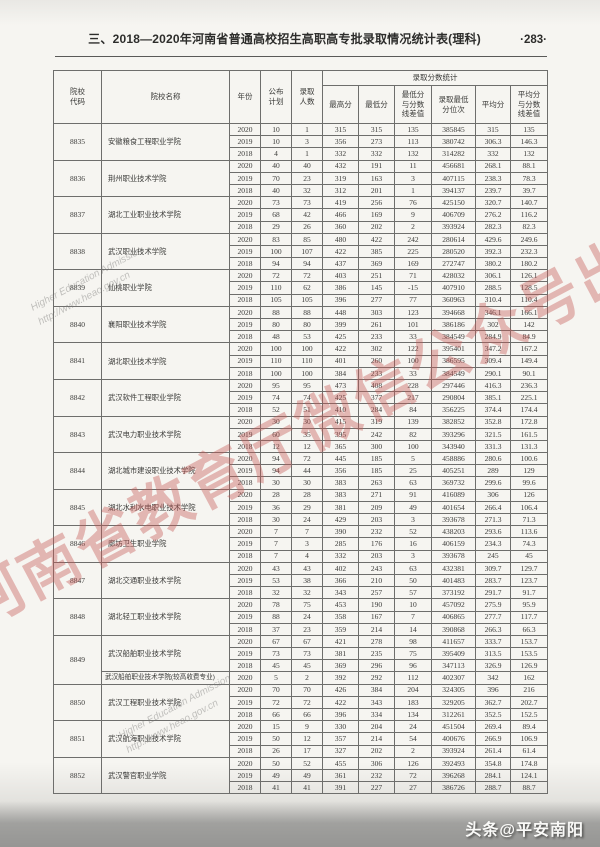 This screenshot has height=847, width=600. I want to click on max-score-cell: 285, so click(340, 544).